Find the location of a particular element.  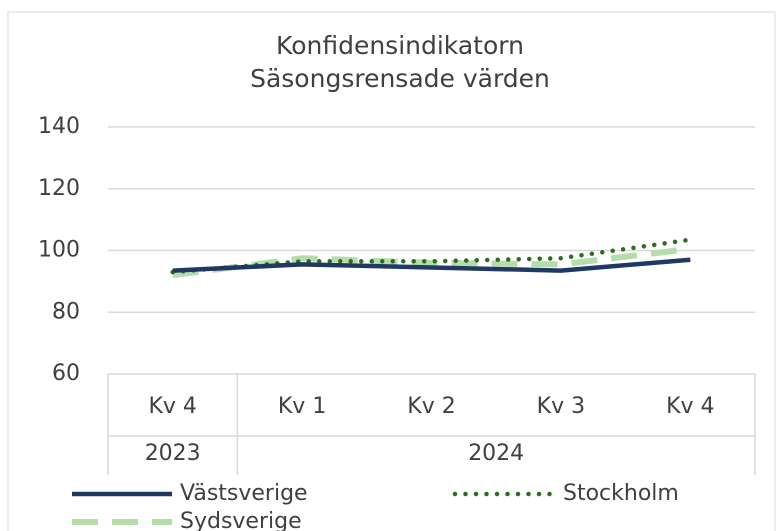

x-tick-label: Kv 3 is located at coordinates (561, 406).